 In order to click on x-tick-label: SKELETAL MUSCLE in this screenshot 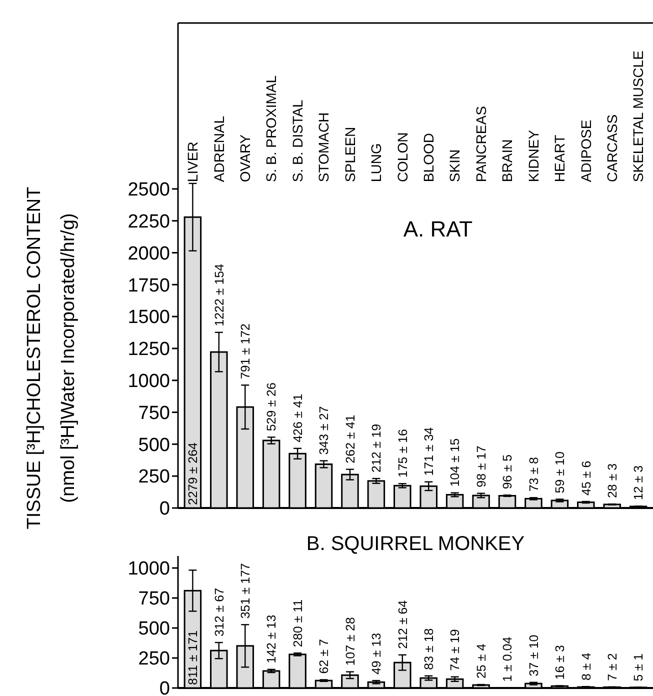, I will do `click(638, 116)`.